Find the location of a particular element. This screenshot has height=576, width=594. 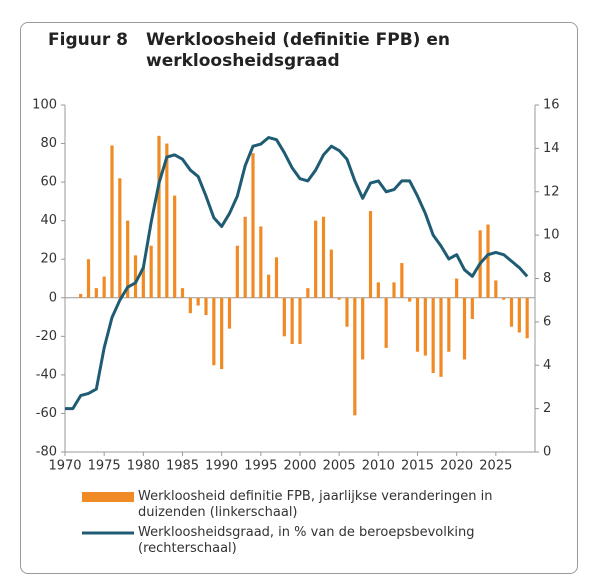

y2-tick-label: 2 is located at coordinates (547, 408).